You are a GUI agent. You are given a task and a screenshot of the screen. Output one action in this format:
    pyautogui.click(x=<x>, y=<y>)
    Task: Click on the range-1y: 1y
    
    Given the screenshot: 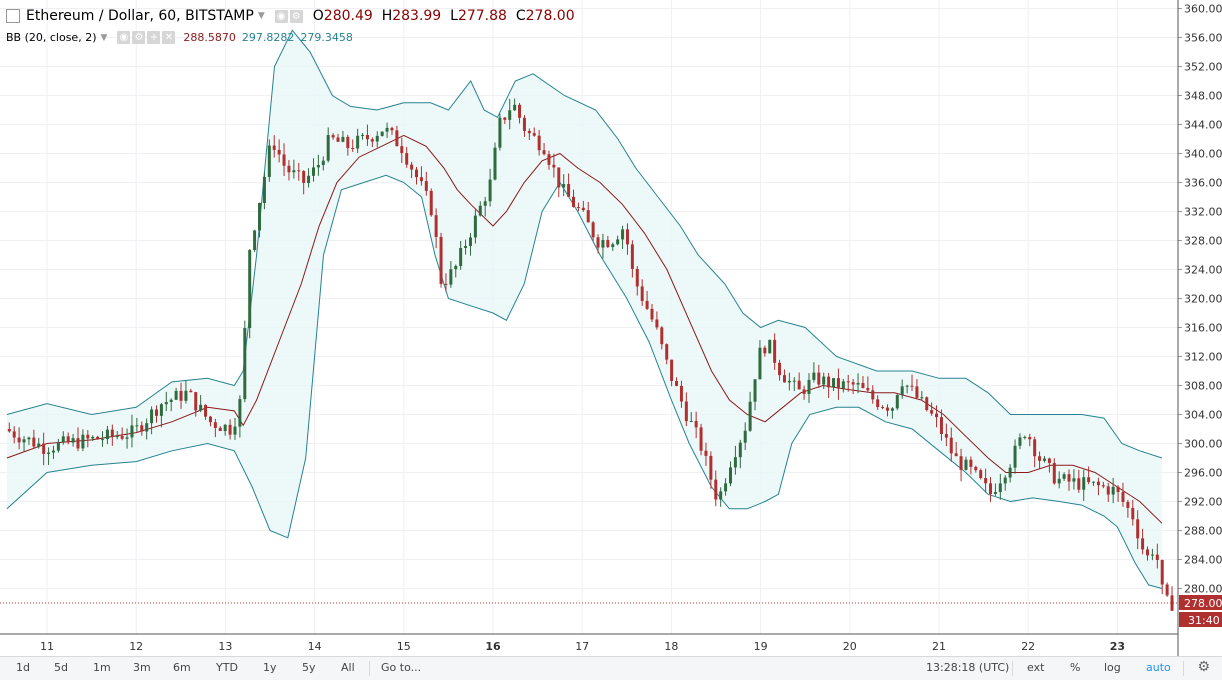 What is the action you would take?
    pyautogui.click(x=270, y=667)
    